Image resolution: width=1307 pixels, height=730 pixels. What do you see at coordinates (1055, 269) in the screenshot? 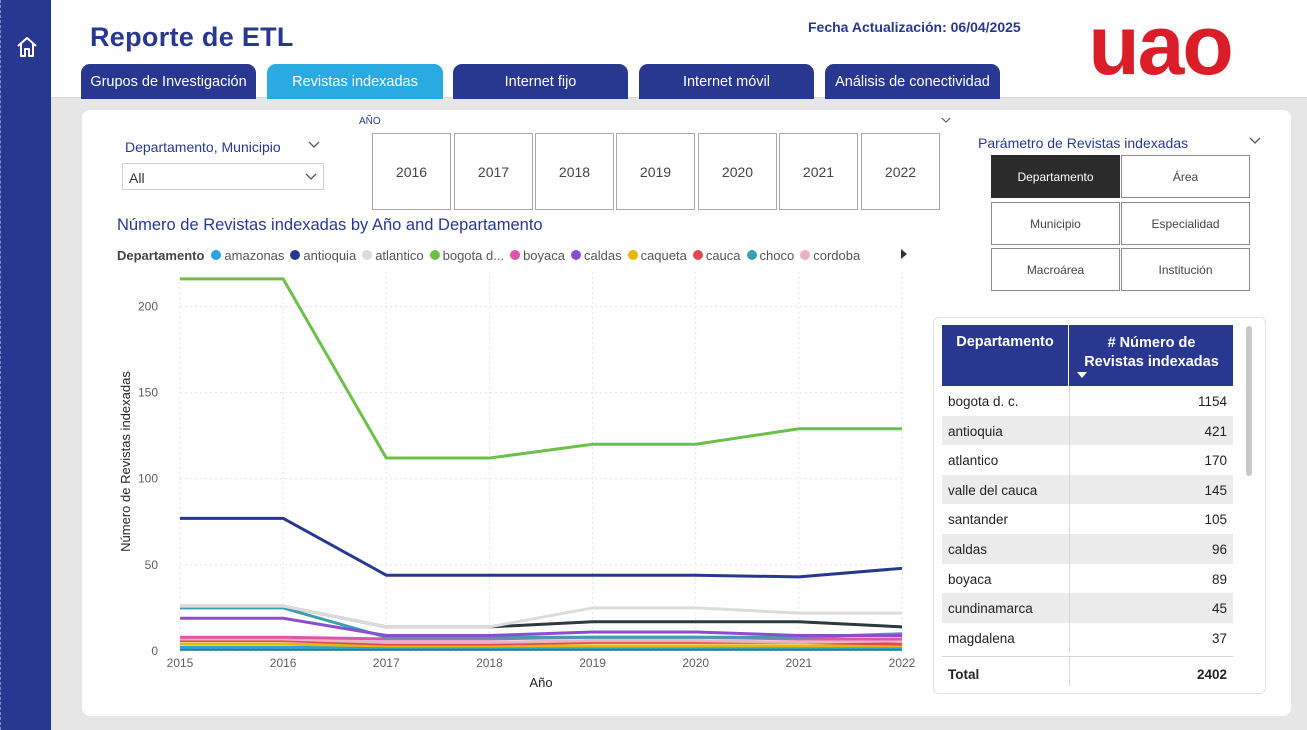
I see `param-button-macroarea: Macroárea` at bounding box center [1055, 269].